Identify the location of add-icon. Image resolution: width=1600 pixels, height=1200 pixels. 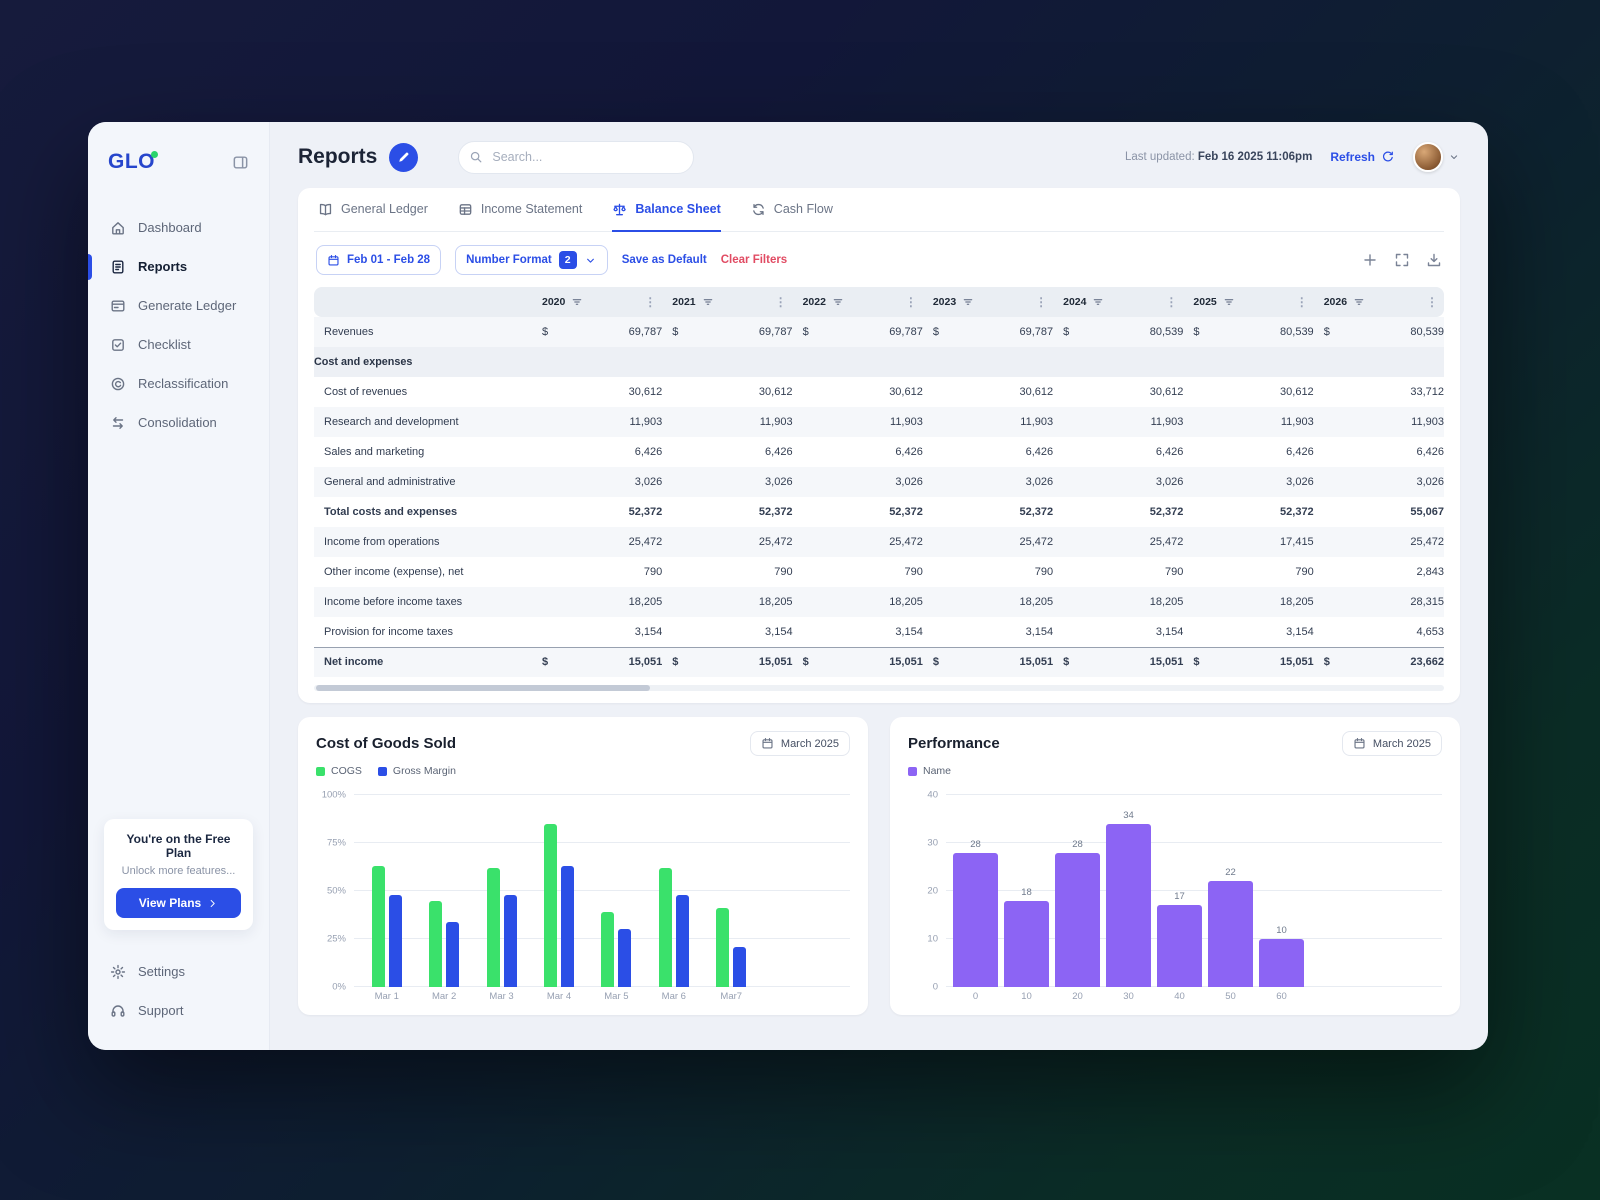
(1370, 260).